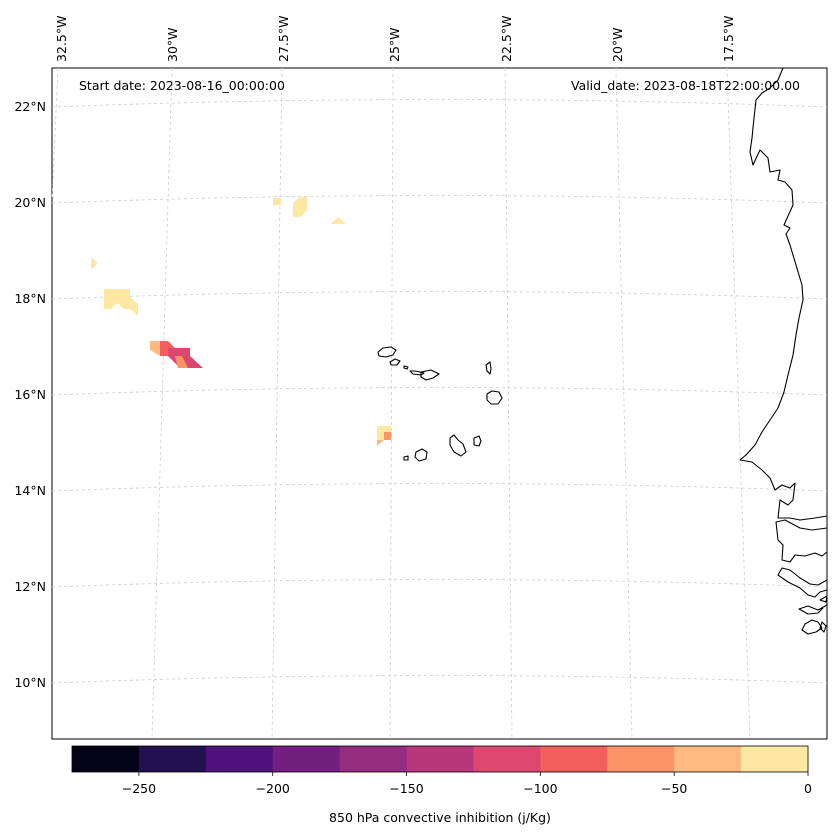 The image size is (837, 836). Describe the element at coordinates (406, 367) in the screenshot. I see `island-santa-luzia` at that location.